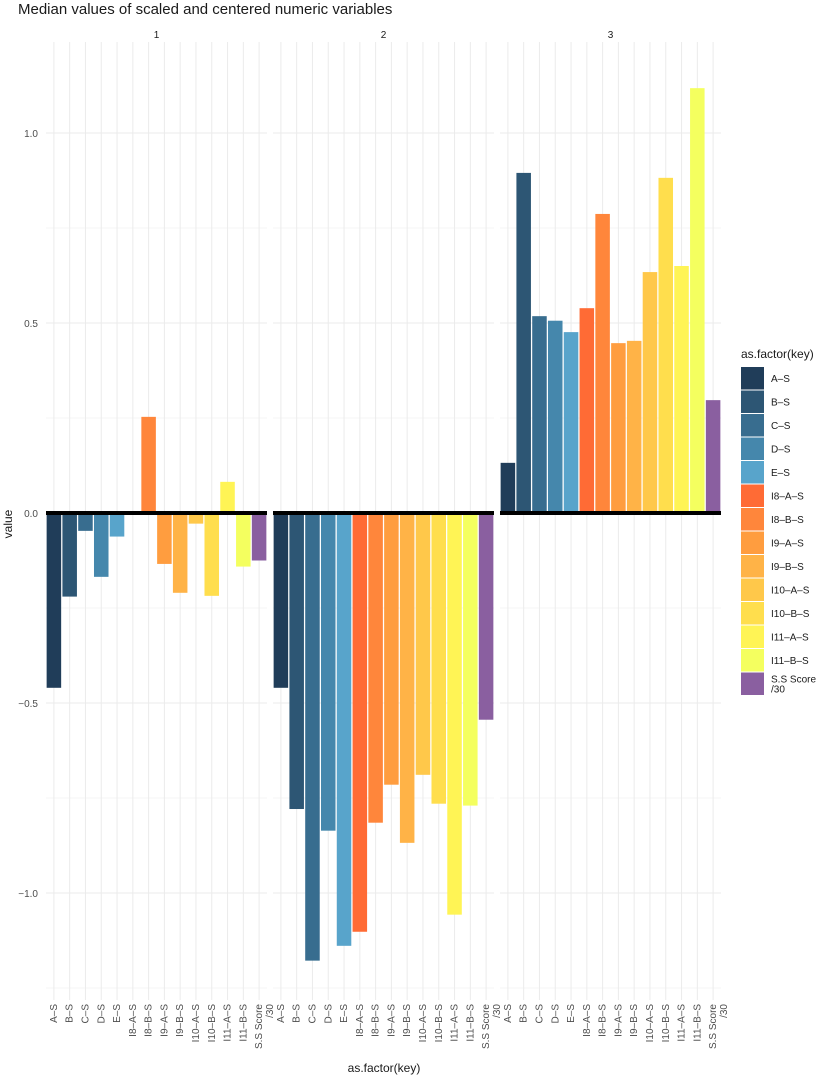 The width and height of the screenshot is (823, 1076). What do you see at coordinates (384, 1068) in the screenshot?
I see `x-axis-title: as.factor(key)` at bounding box center [384, 1068].